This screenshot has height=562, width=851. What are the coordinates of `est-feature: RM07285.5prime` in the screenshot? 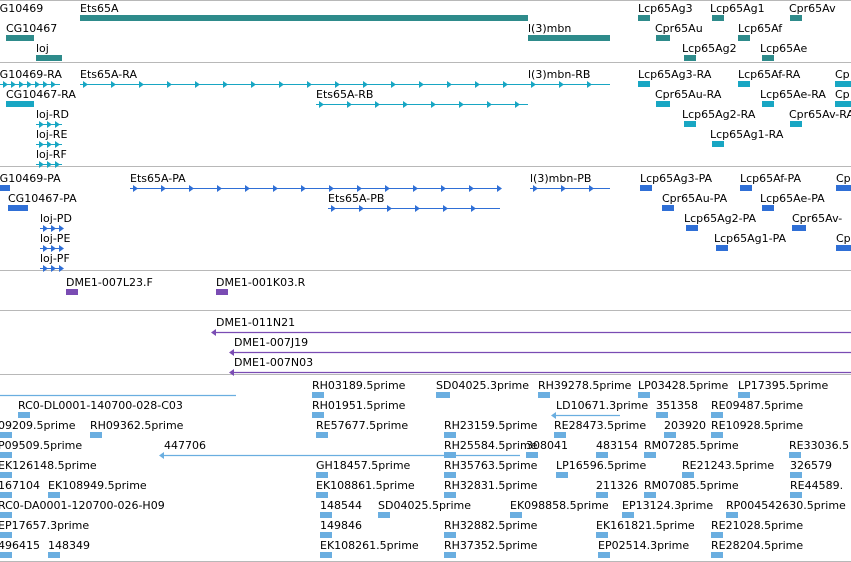 It's located at (691, 448).